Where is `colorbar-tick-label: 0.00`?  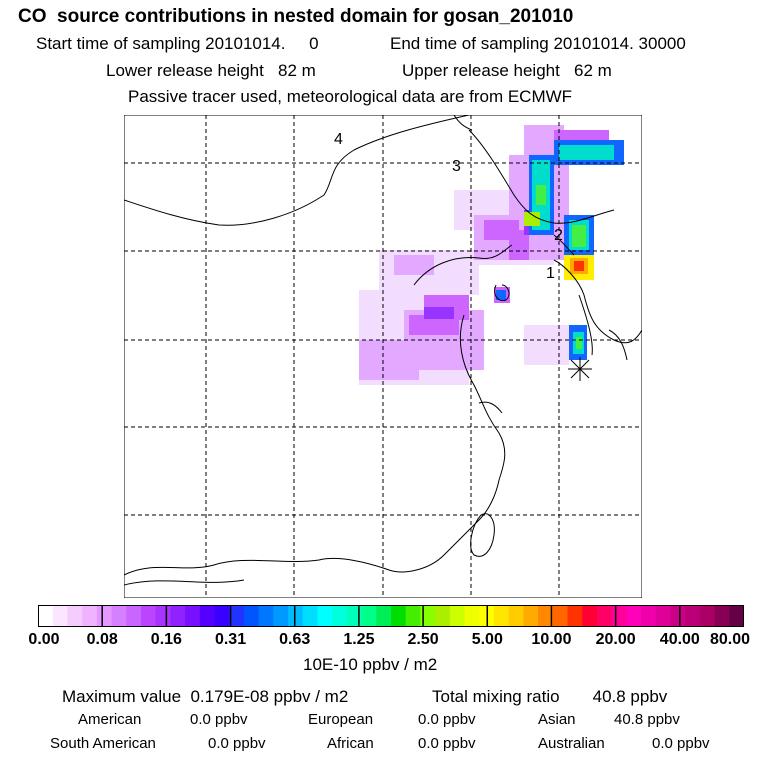 colorbar-tick-label: 0.00 is located at coordinates (44, 639).